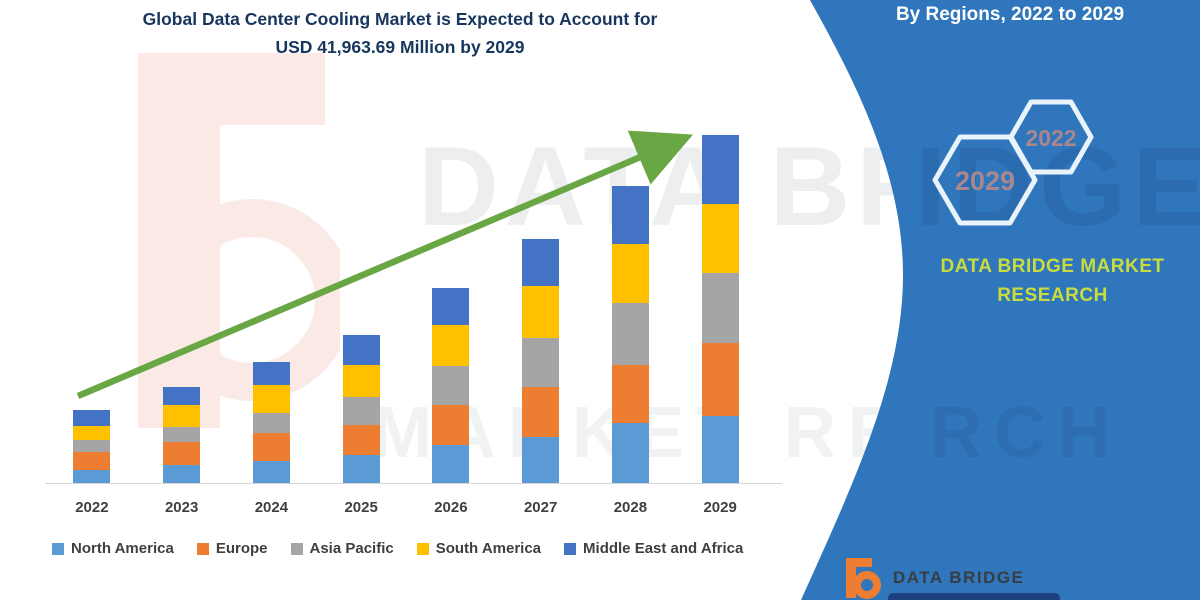  I want to click on dbmr-logo: DATA BRIDGE, so click(931, 578).